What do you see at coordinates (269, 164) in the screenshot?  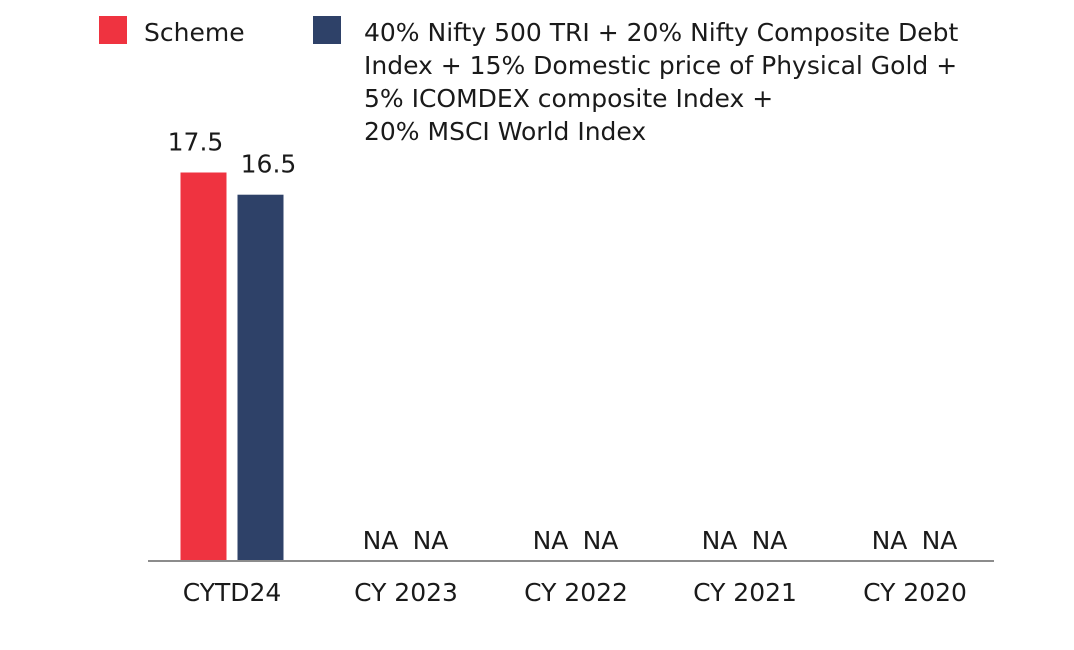 I see `data-label: 16.5` at bounding box center [269, 164].